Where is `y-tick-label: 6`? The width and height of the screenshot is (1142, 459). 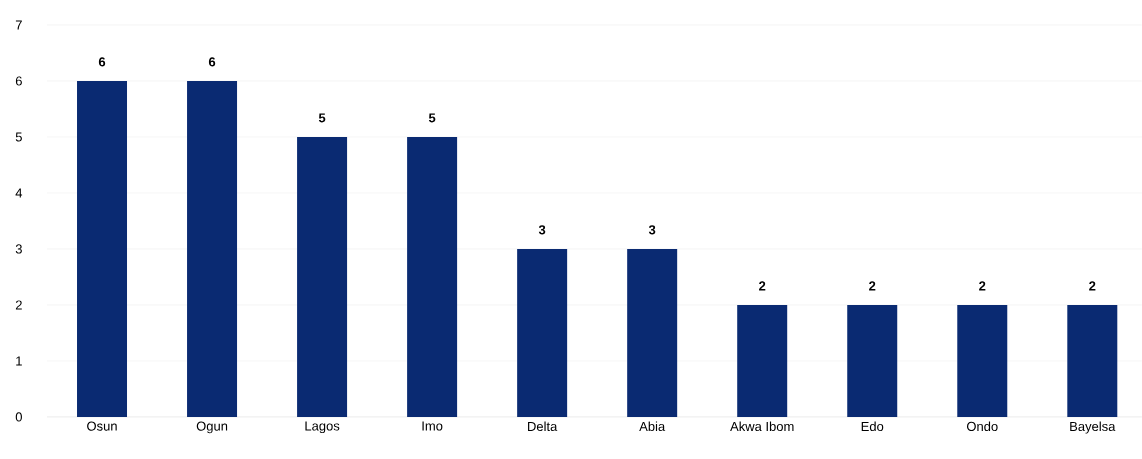
y-tick-label: 6 is located at coordinates (18, 81).